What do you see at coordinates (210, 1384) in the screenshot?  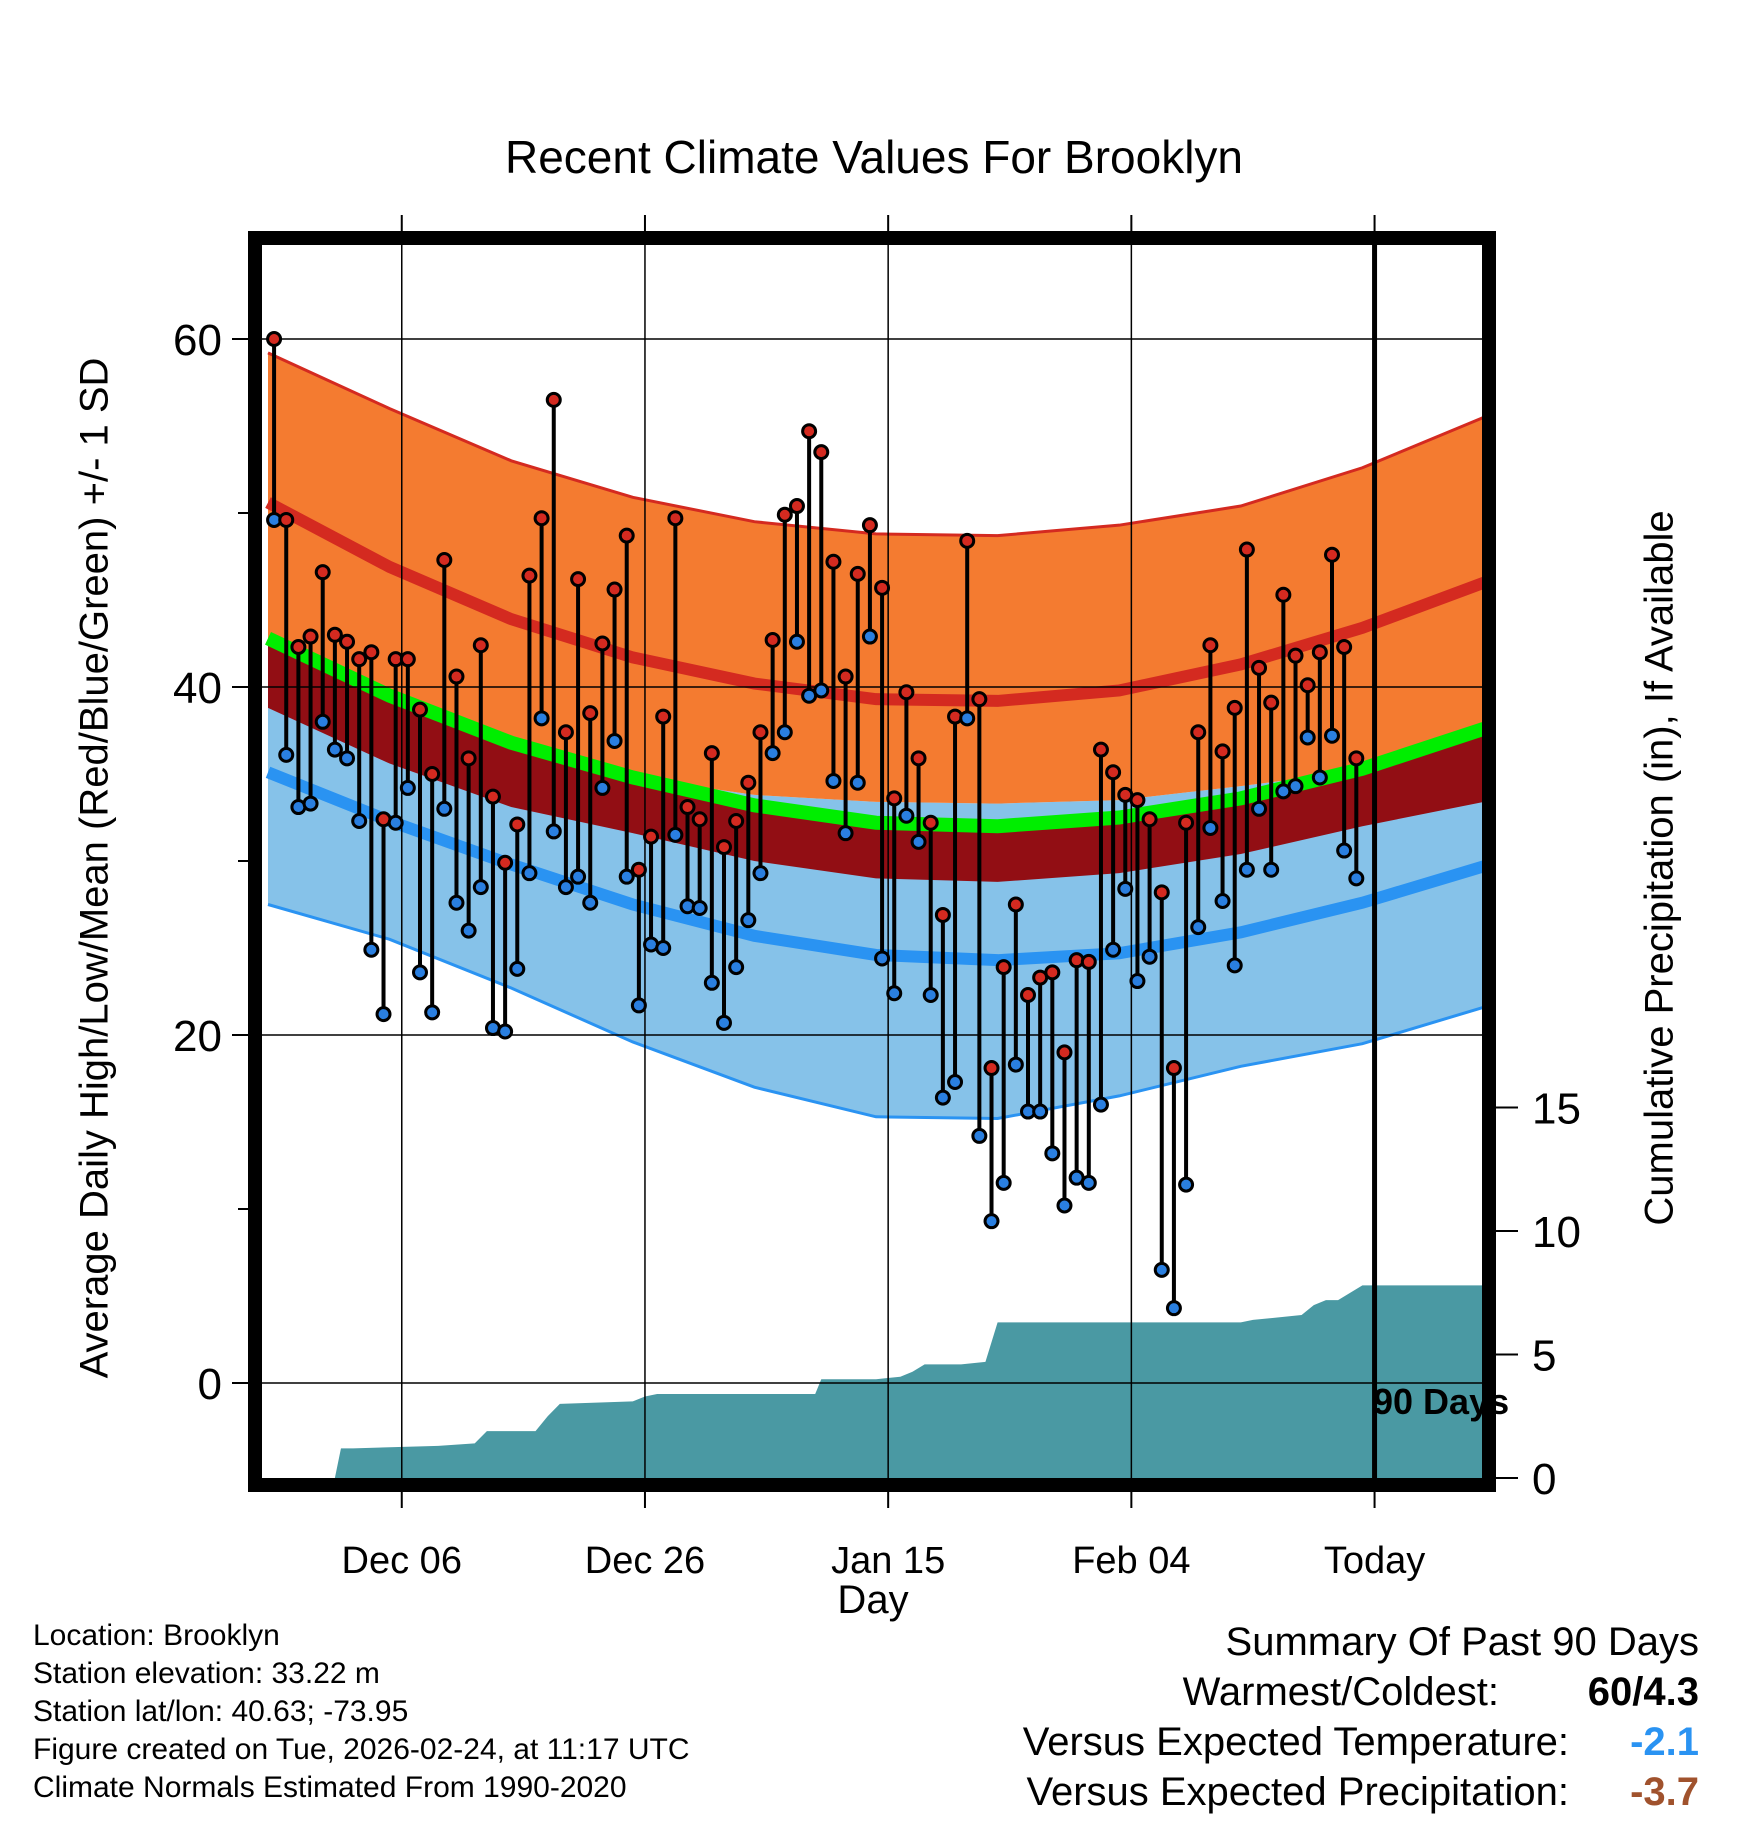 I see `y-tick-label: 0` at bounding box center [210, 1384].